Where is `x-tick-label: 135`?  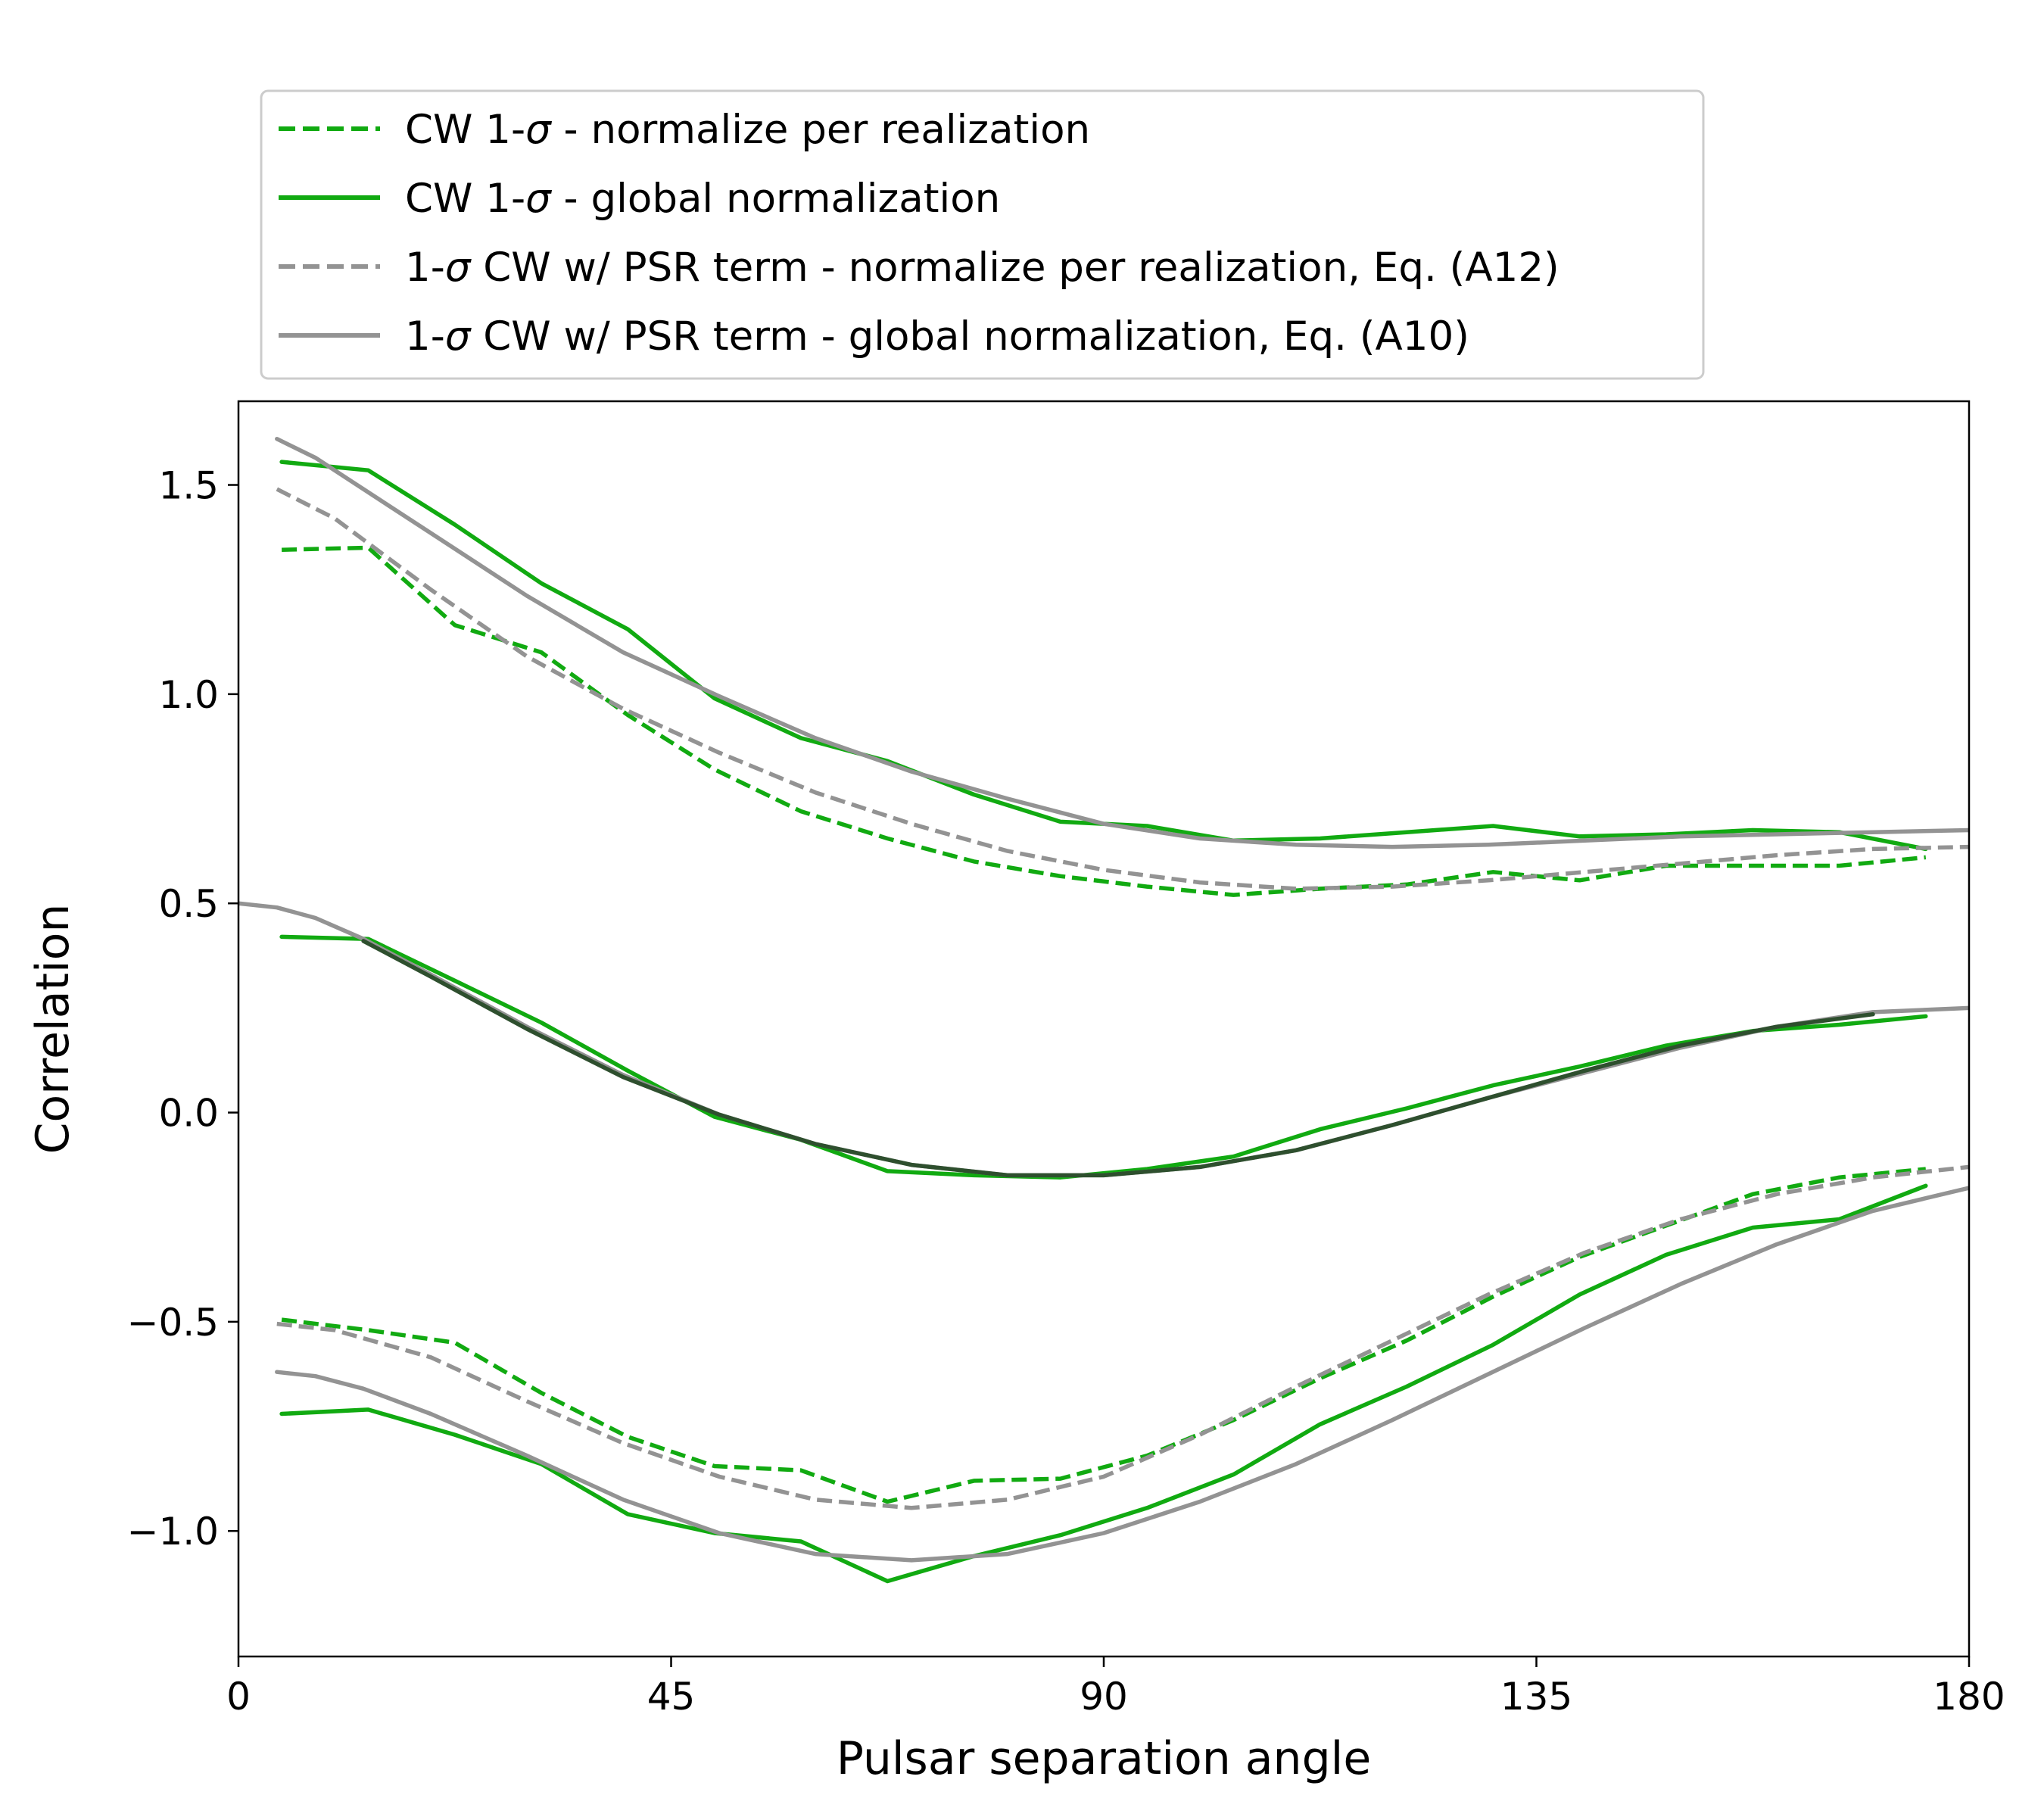
x-tick-label: 135 is located at coordinates (1536, 1697).